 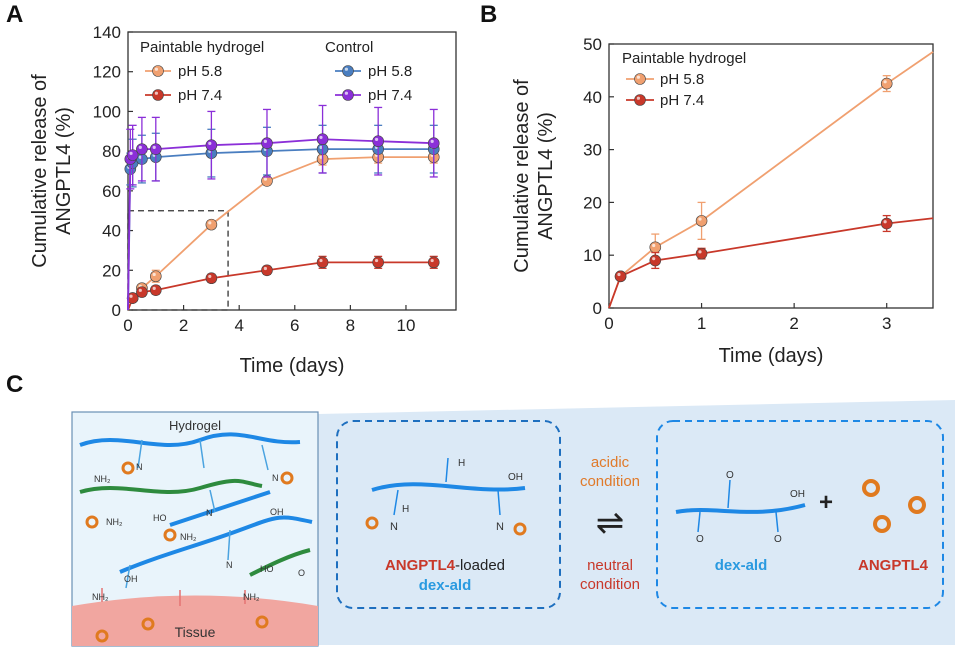 I want to click on tissue-chain, so click(x=171, y=486).